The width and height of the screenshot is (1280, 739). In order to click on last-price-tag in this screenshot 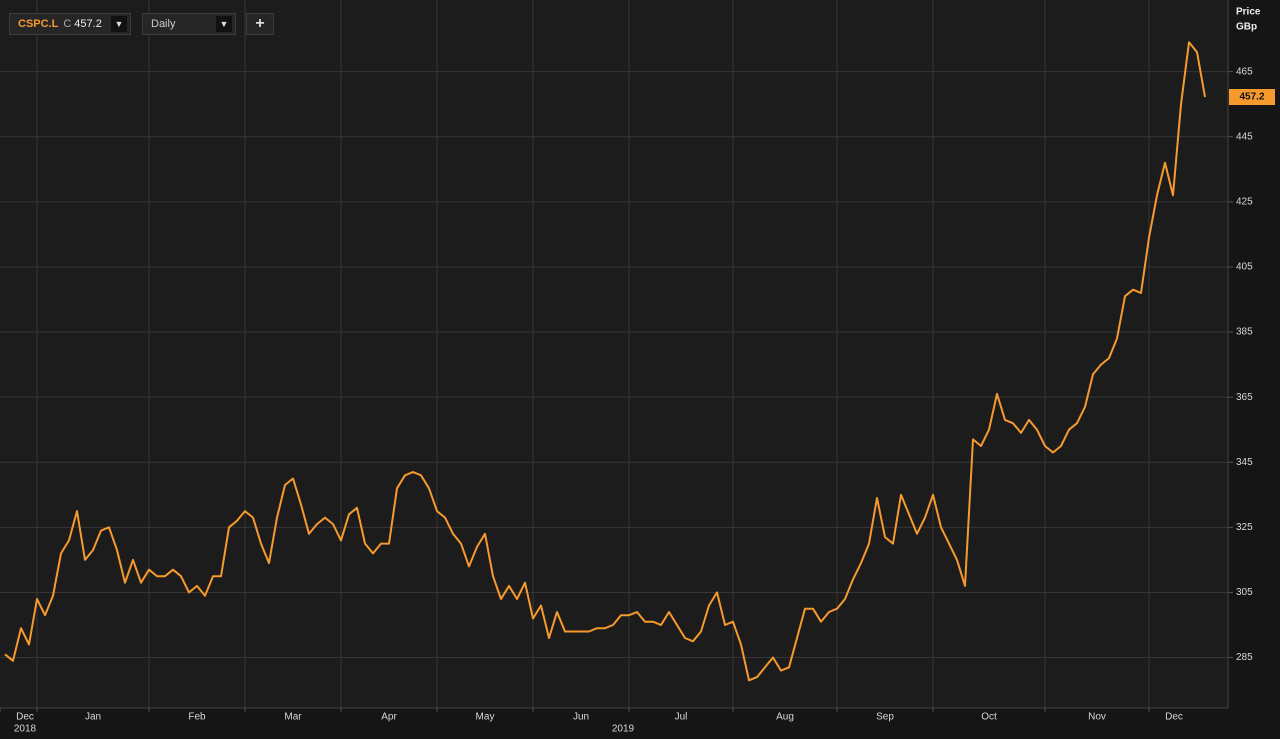, I will do `click(1252, 97)`.